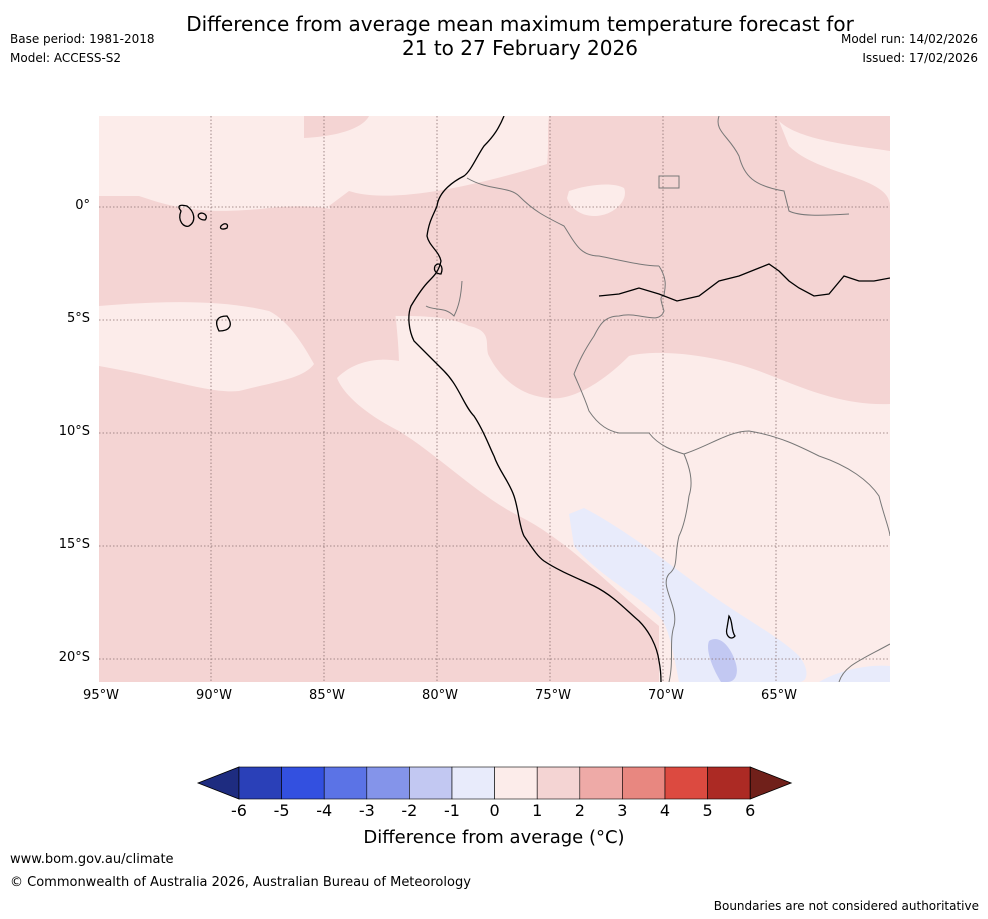  Describe the element at coordinates (66, 58) in the screenshot. I see `model-name: Model: ACCESS-S2` at that location.